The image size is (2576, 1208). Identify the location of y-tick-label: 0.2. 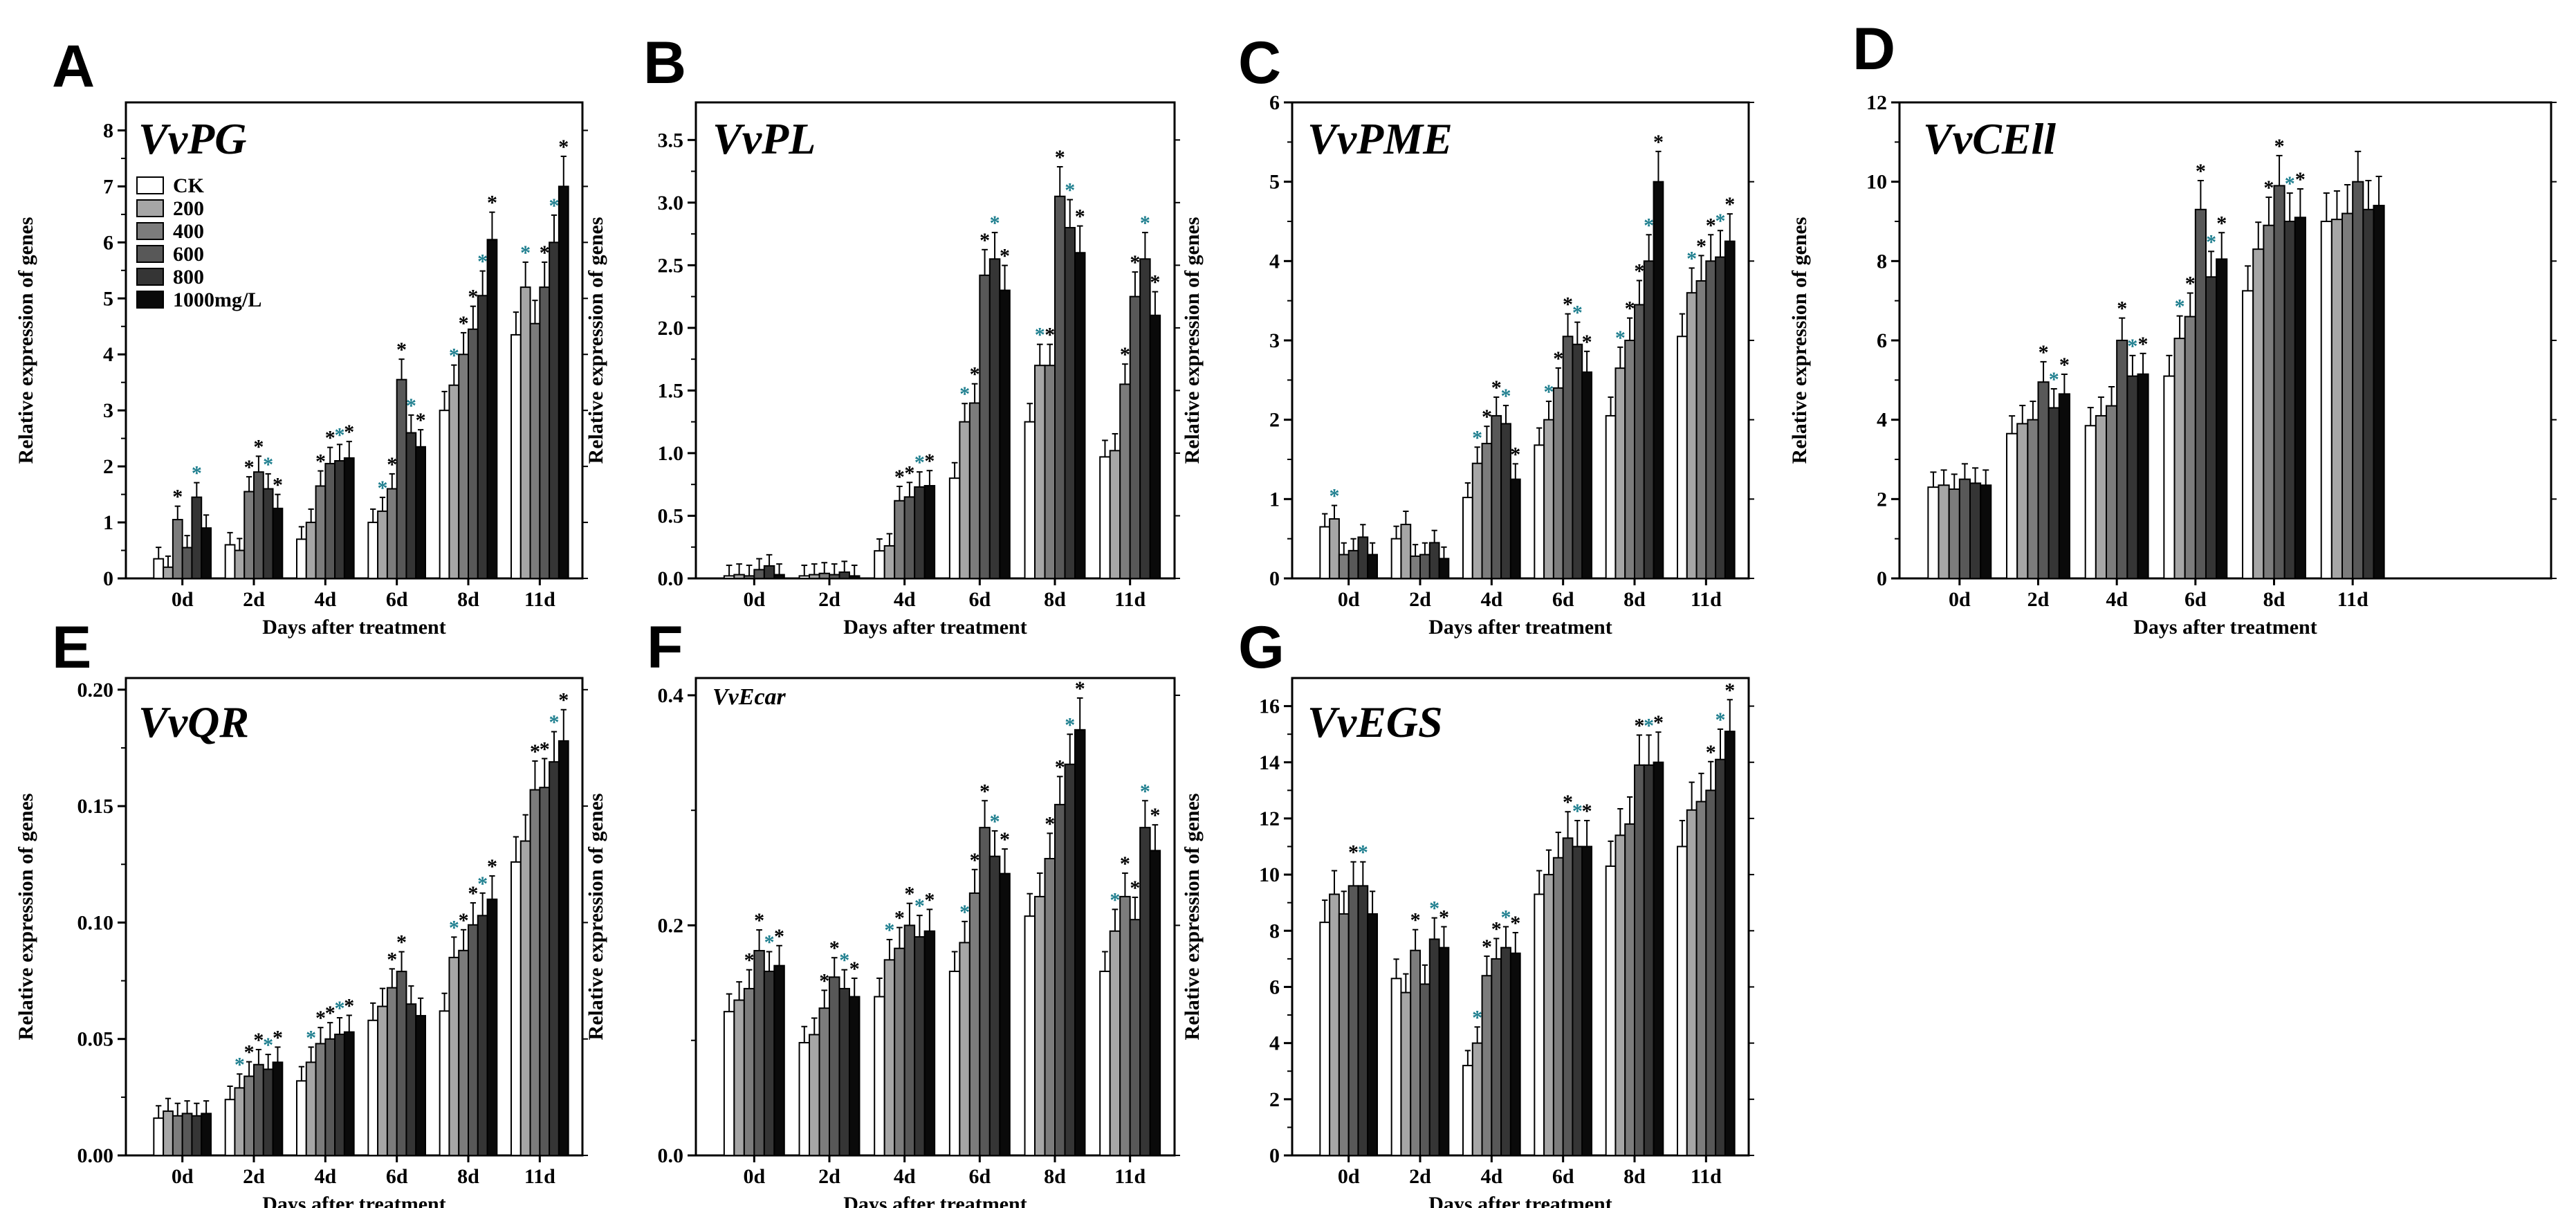
(671, 925).